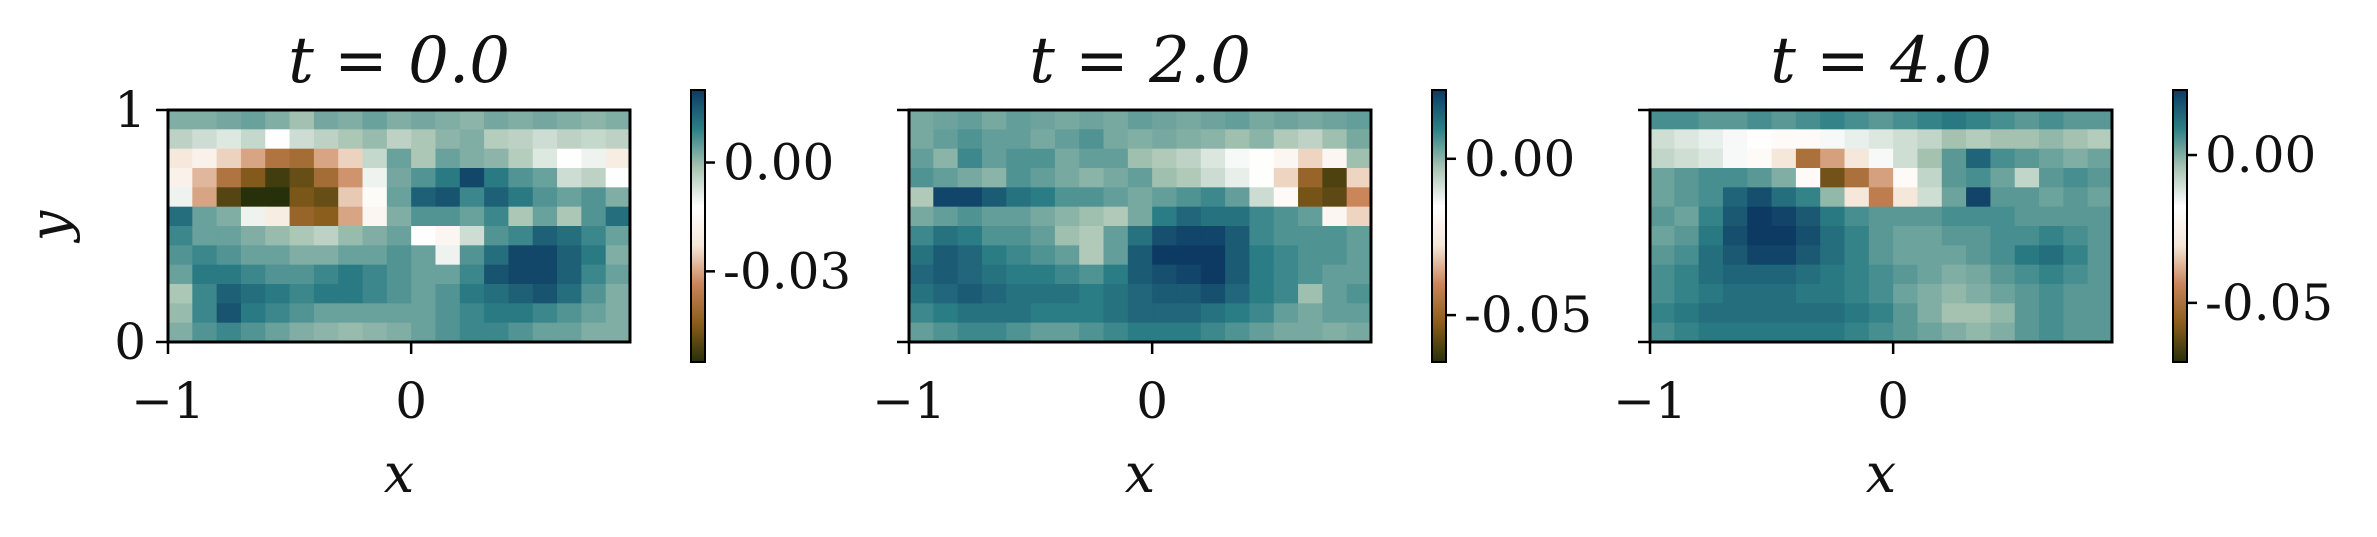  What do you see at coordinates (778, 163) in the screenshot?
I see `colorbar-tick-label: 0.00` at bounding box center [778, 163].